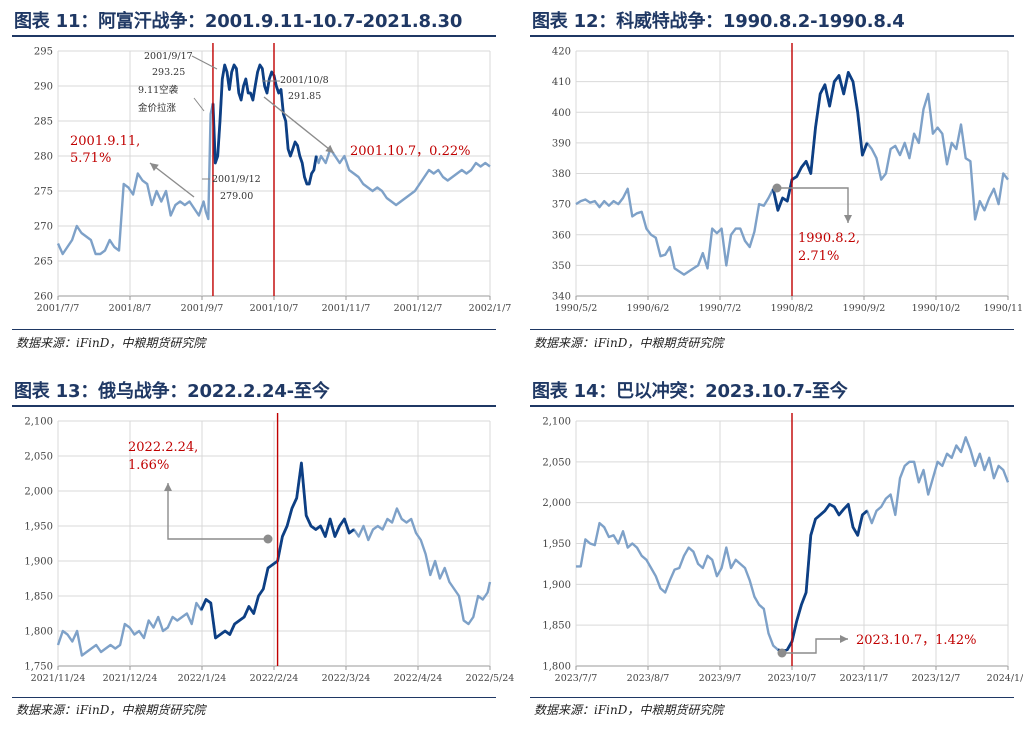  Describe the element at coordinates (168, 72) in the screenshot. I see `annotation-label: 293.25` at that location.